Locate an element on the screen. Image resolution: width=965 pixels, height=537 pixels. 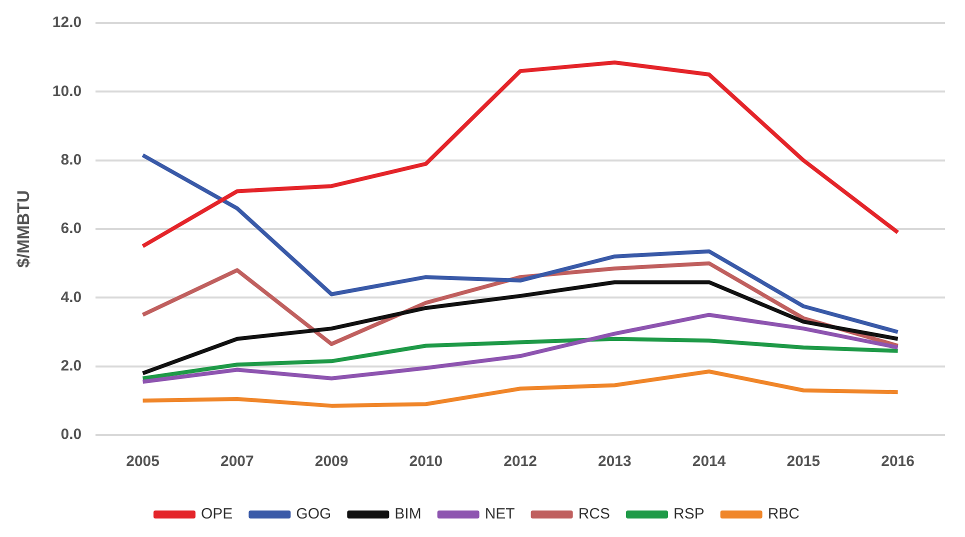
x-tick-label: 2007 is located at coordinates (237, 461).